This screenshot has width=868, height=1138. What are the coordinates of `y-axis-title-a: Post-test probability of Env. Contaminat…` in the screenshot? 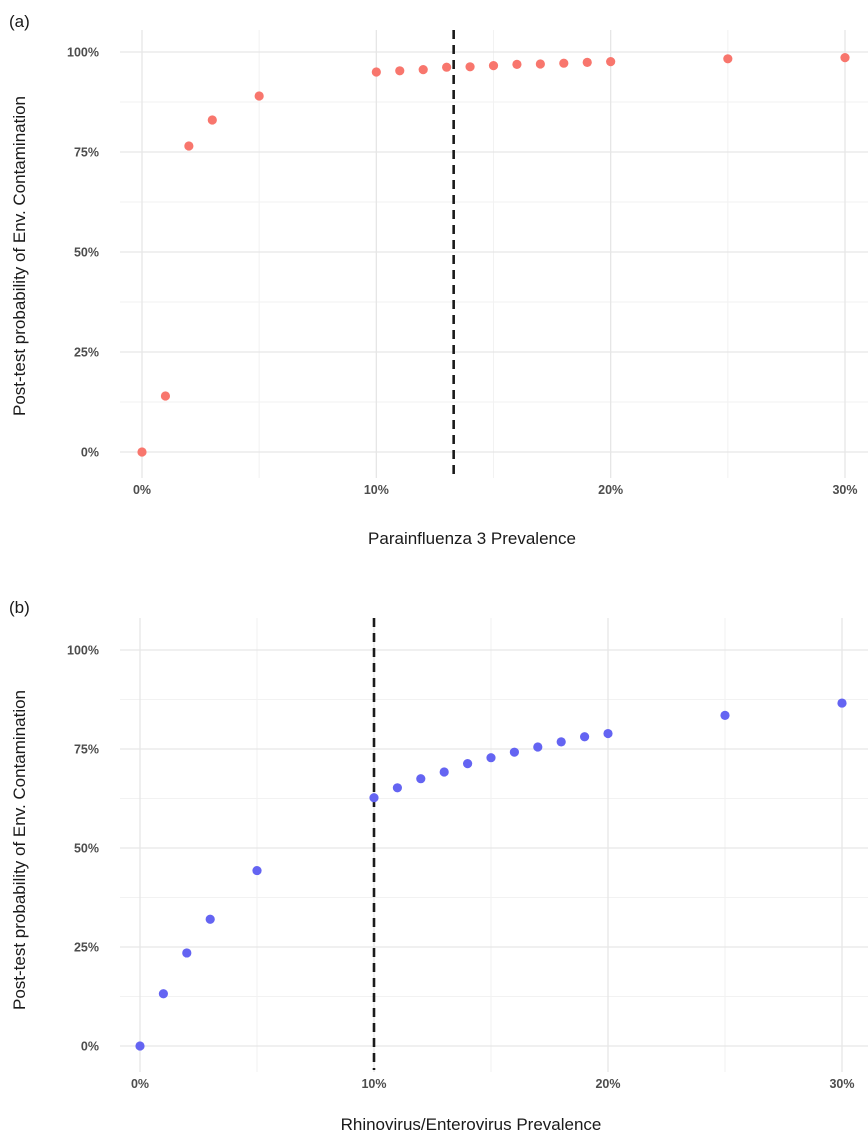 It's located at (19, 256).